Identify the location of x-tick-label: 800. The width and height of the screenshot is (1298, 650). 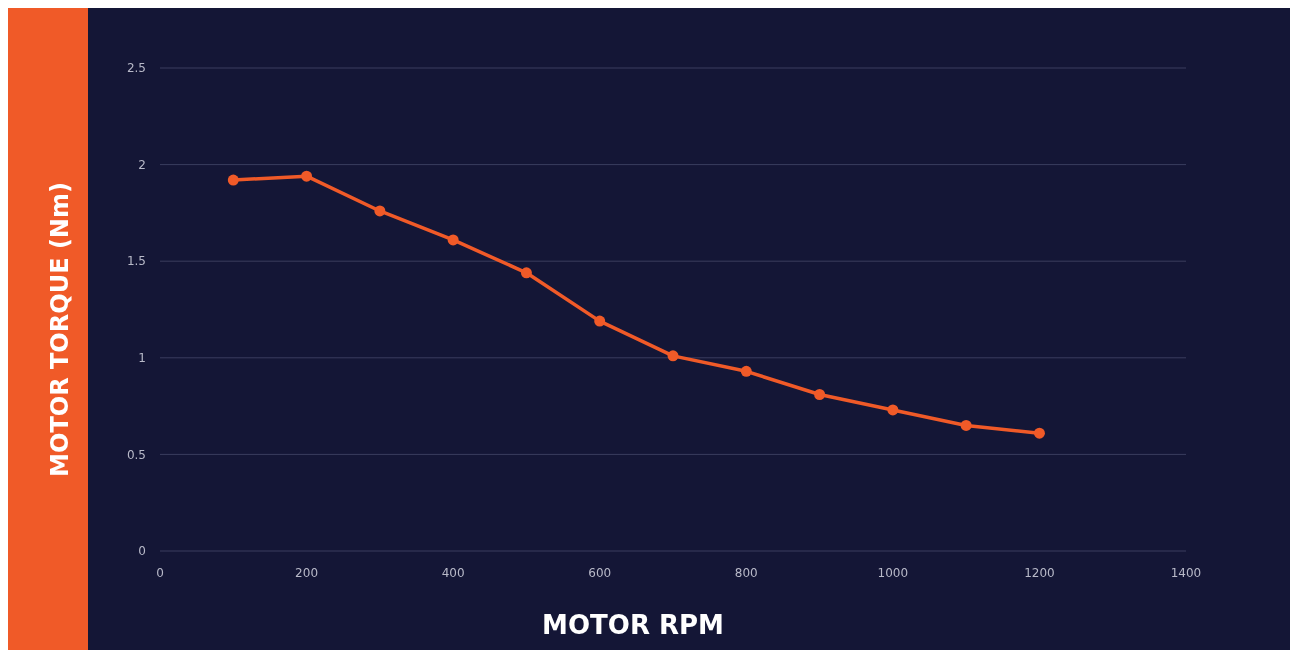
(746, 573).